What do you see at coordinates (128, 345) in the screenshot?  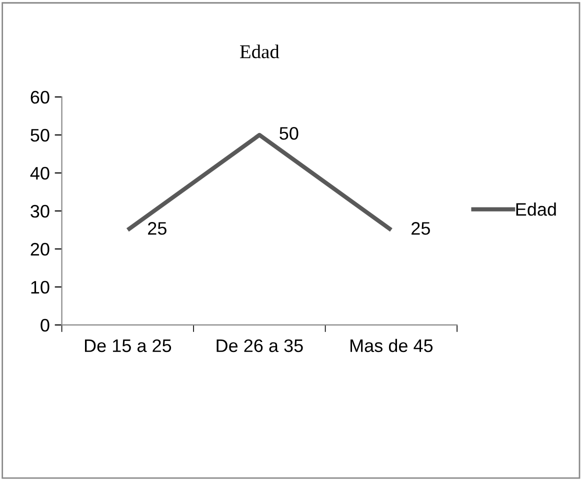 I see `x-tick-label: De 15 a 25` at bounding box center [128, 345].